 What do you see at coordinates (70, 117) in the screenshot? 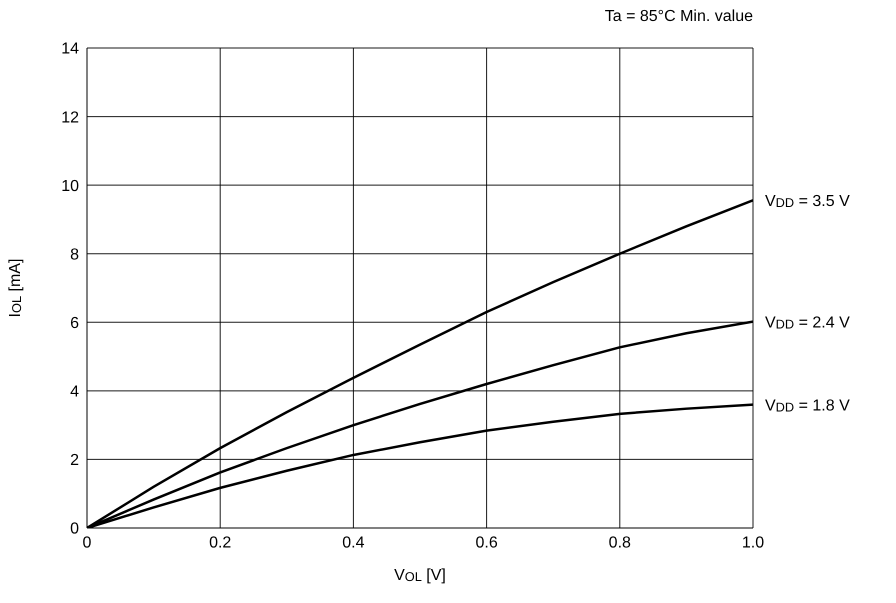
I see `y-tick-label: 12` at bounding box center [70, 117].